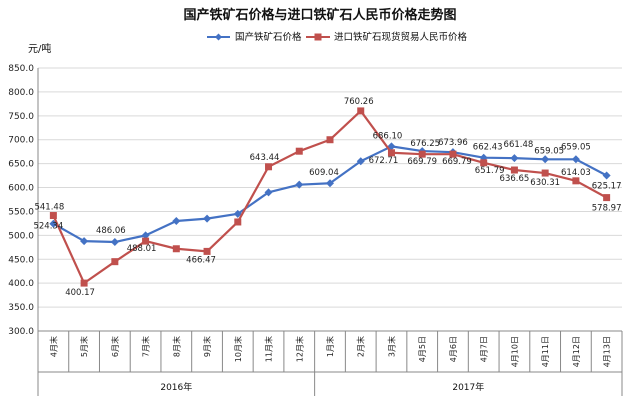 Image resolution: width=640 pixels, height=402 pixels. Describe the element at coordinates (265, 158) in the screenshot. I see `data-label: 643.44` at that location.